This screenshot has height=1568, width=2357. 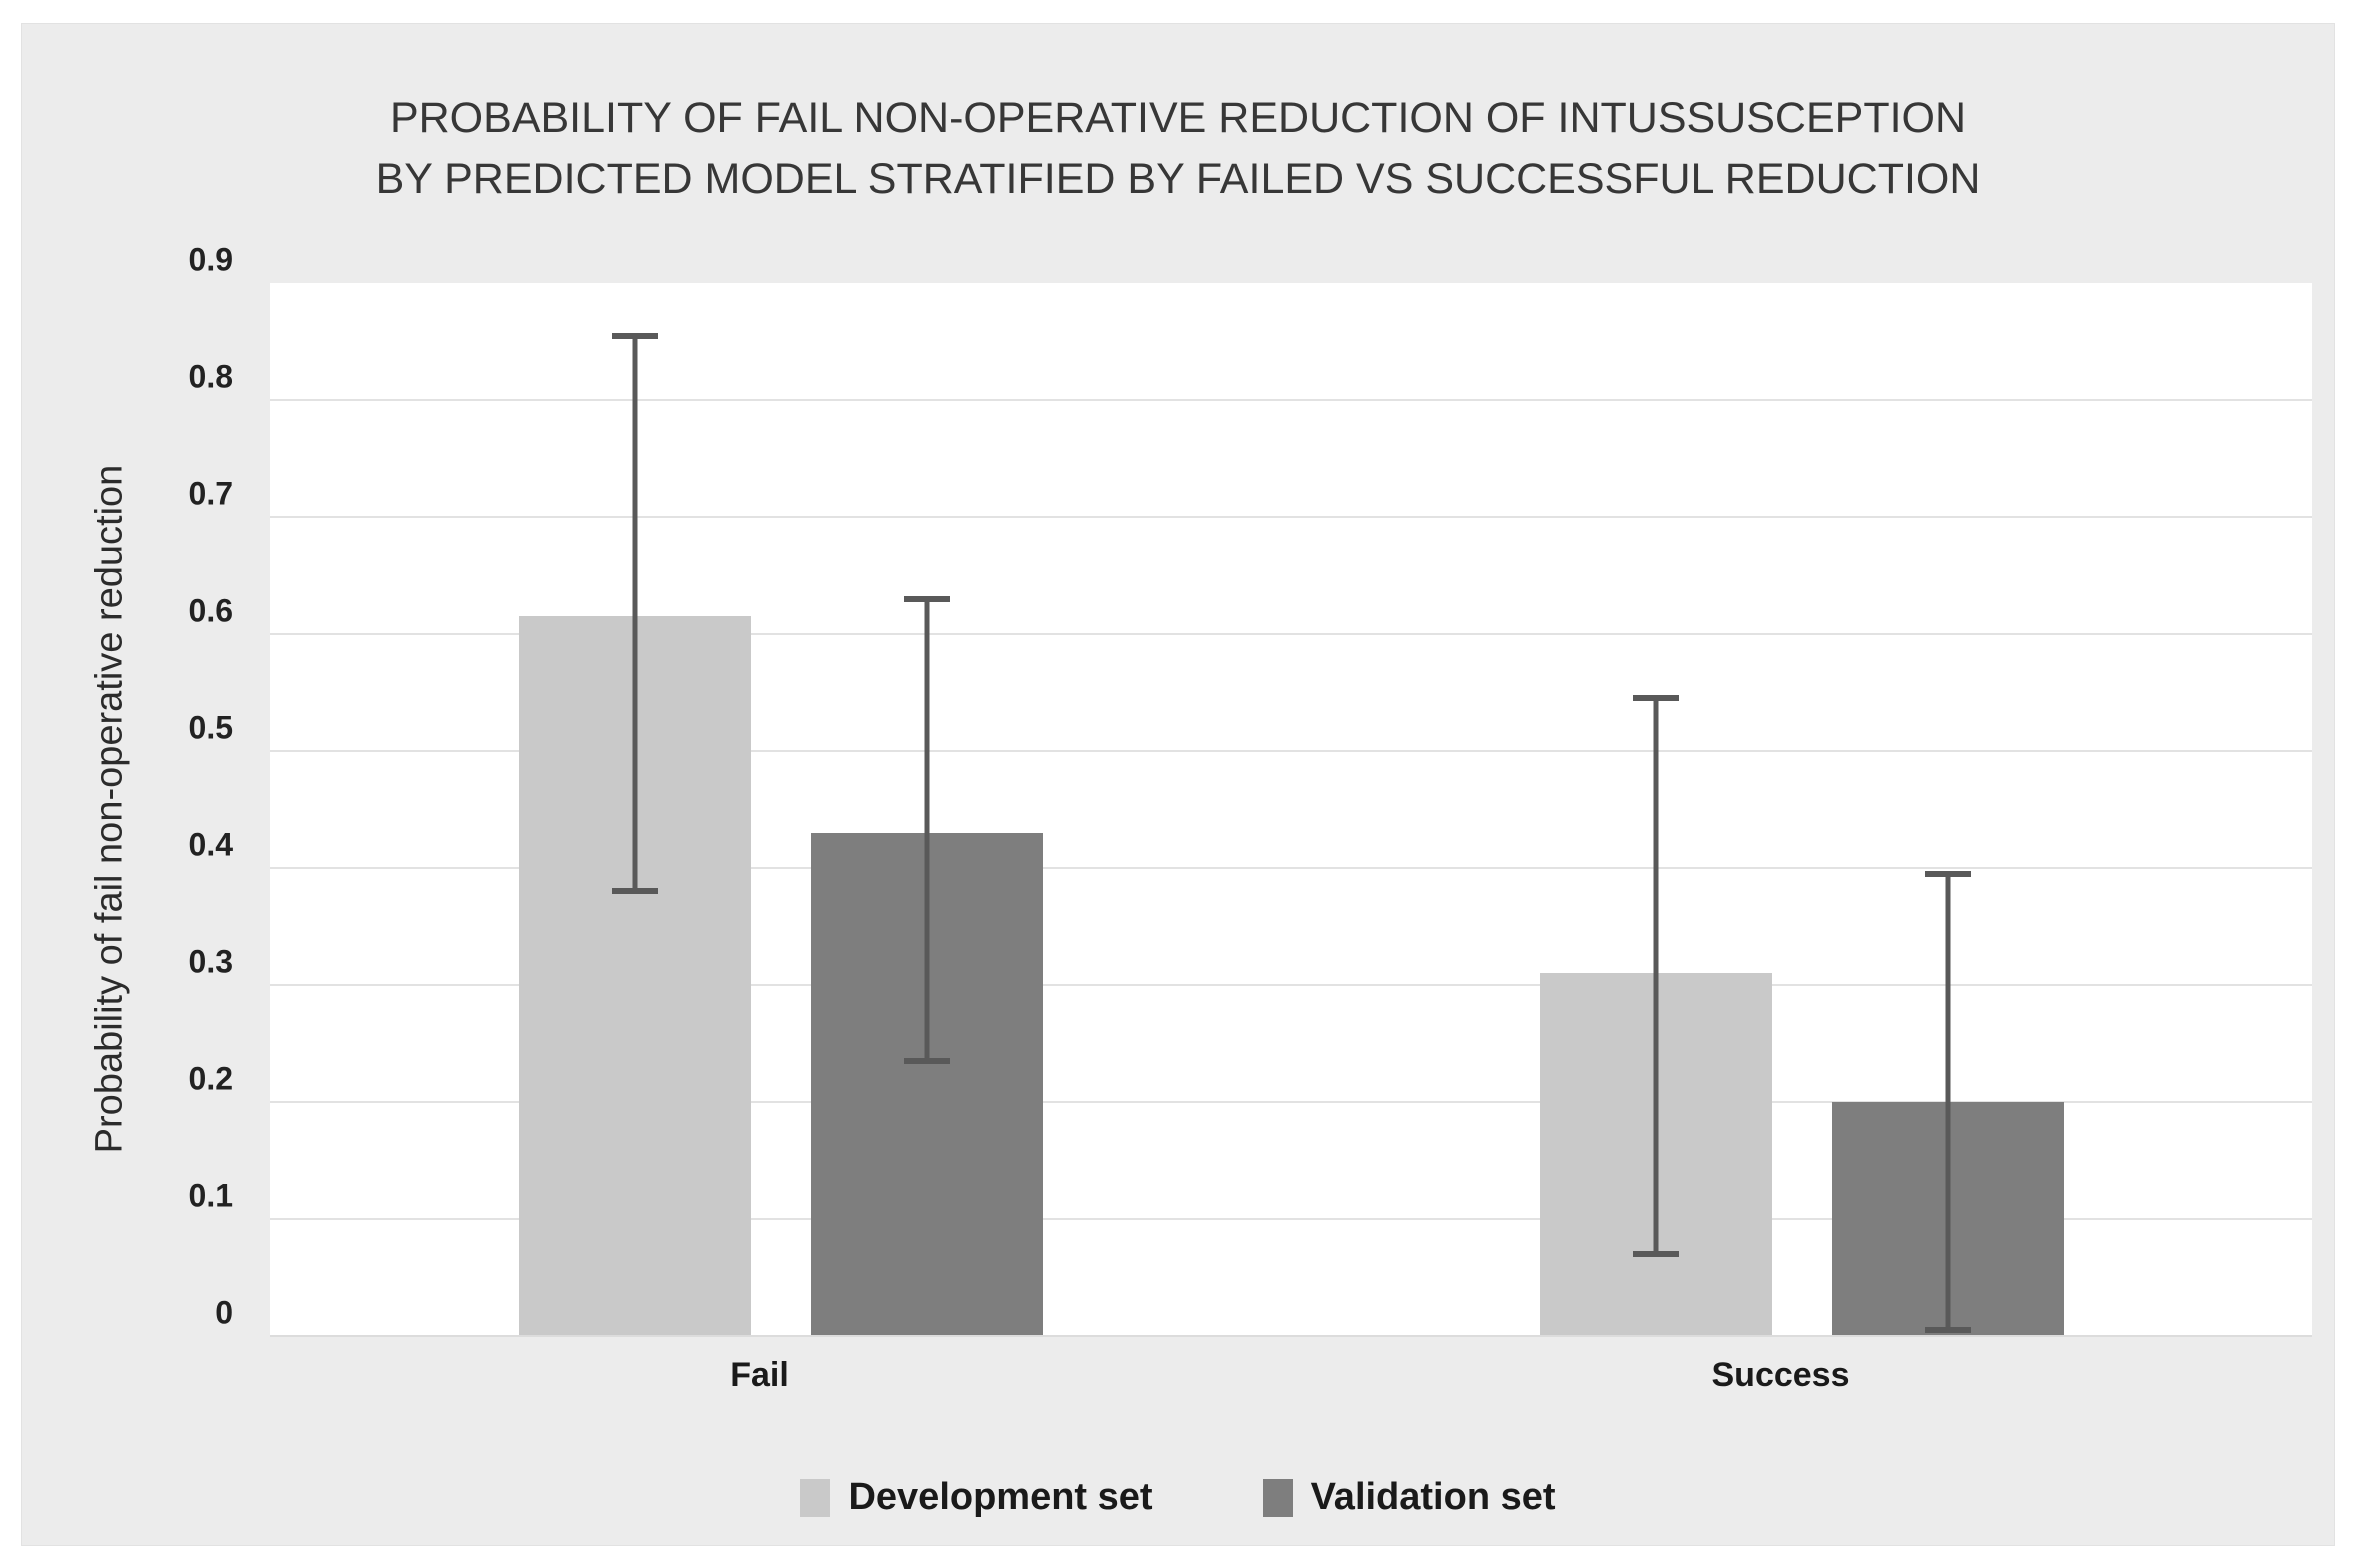 I want to click on legend-label-development-set: Development set, so click(x=1000, y=1497).